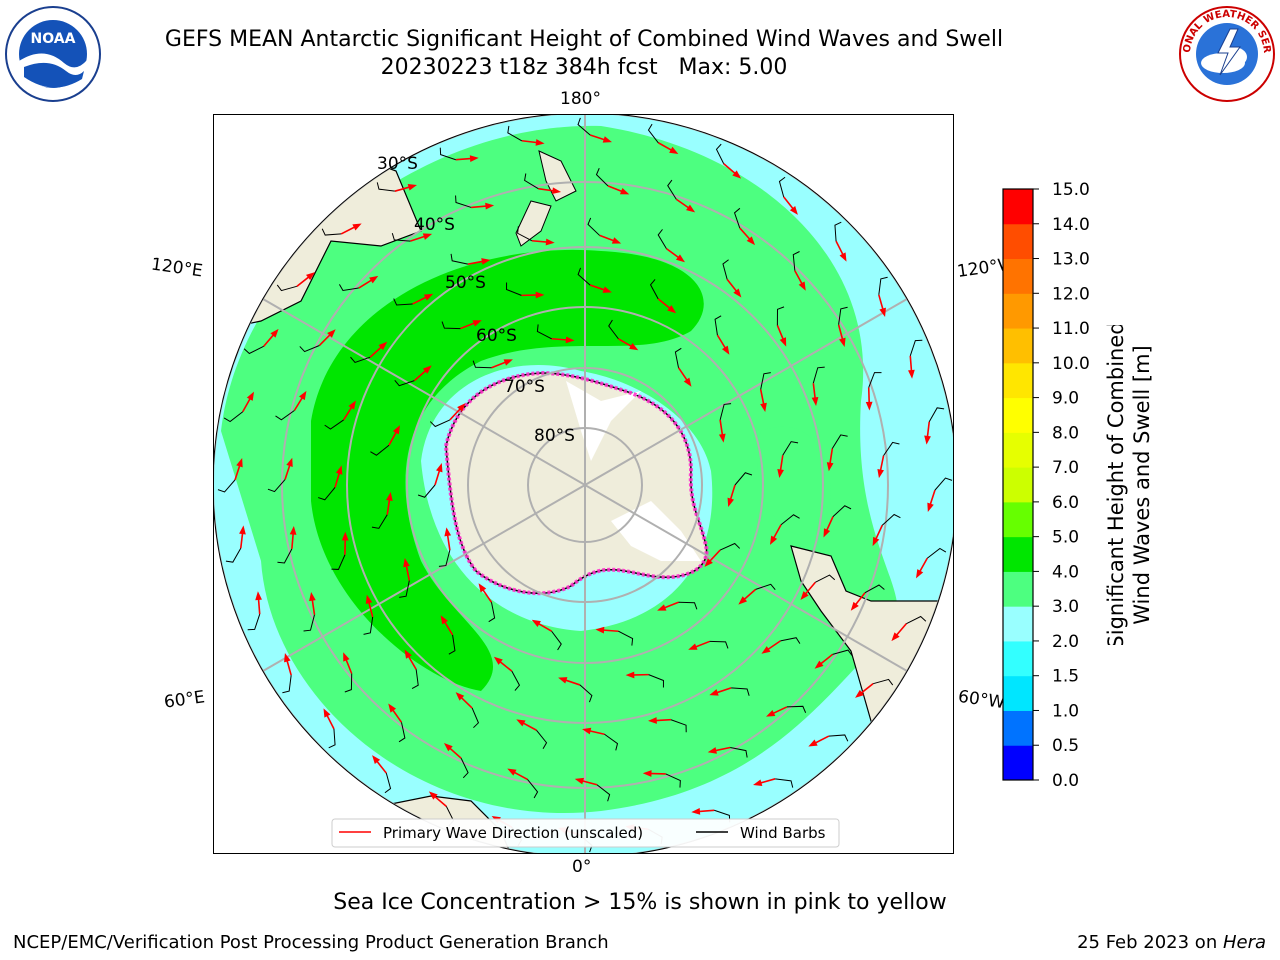  I want to click on lat-label-50s: 50°S, so click(465, 283).